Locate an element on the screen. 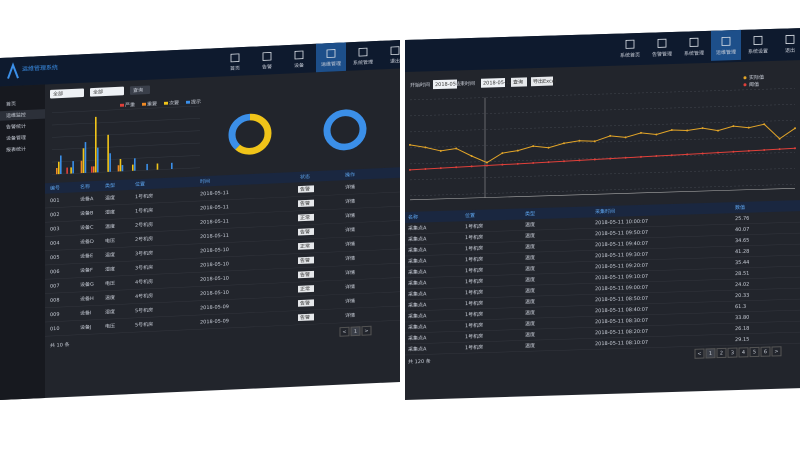  legend-label: 阈值 is located at coordinates (754, 84).